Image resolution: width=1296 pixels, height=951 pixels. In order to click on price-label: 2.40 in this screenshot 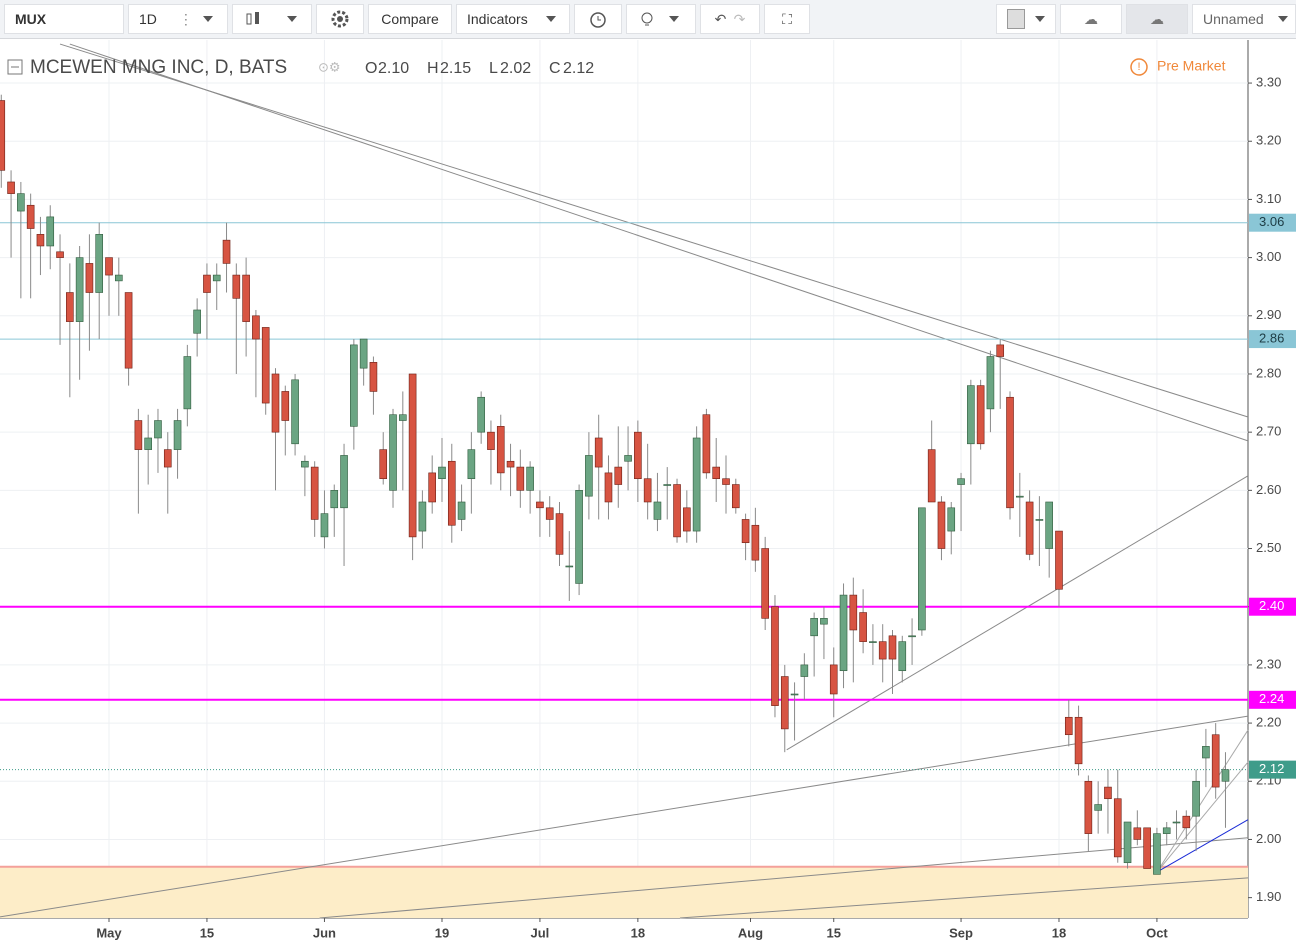, I will do `click(1271, 605)`.